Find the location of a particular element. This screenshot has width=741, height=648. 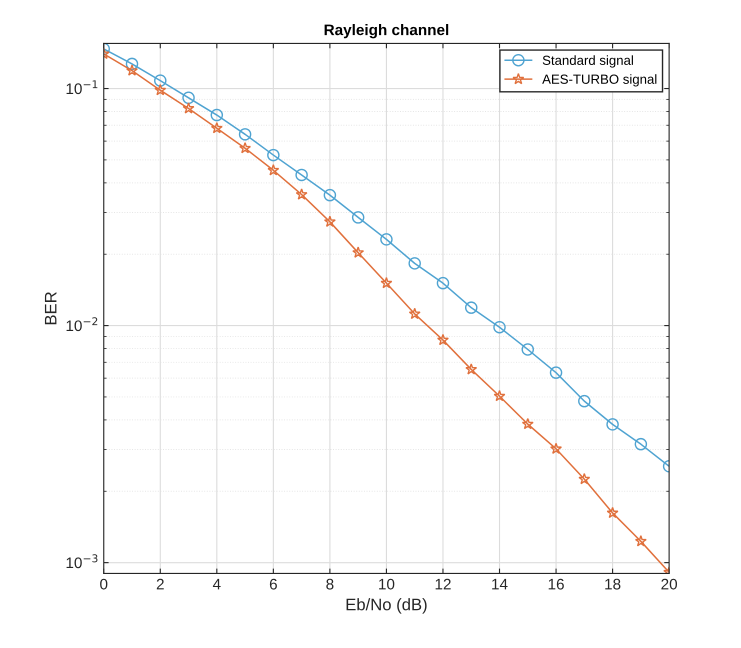

y-tick-label: 10$^{−3}$ is located at coordinates (82, 561).